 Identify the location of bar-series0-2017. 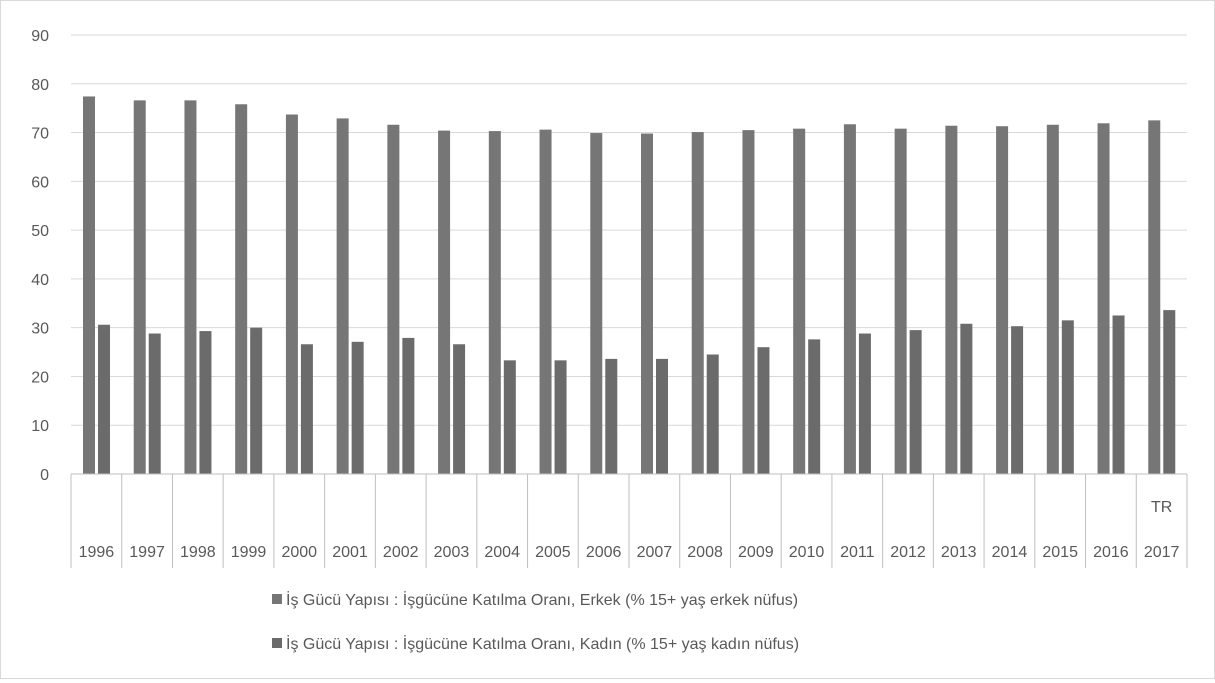
(1154, 297).